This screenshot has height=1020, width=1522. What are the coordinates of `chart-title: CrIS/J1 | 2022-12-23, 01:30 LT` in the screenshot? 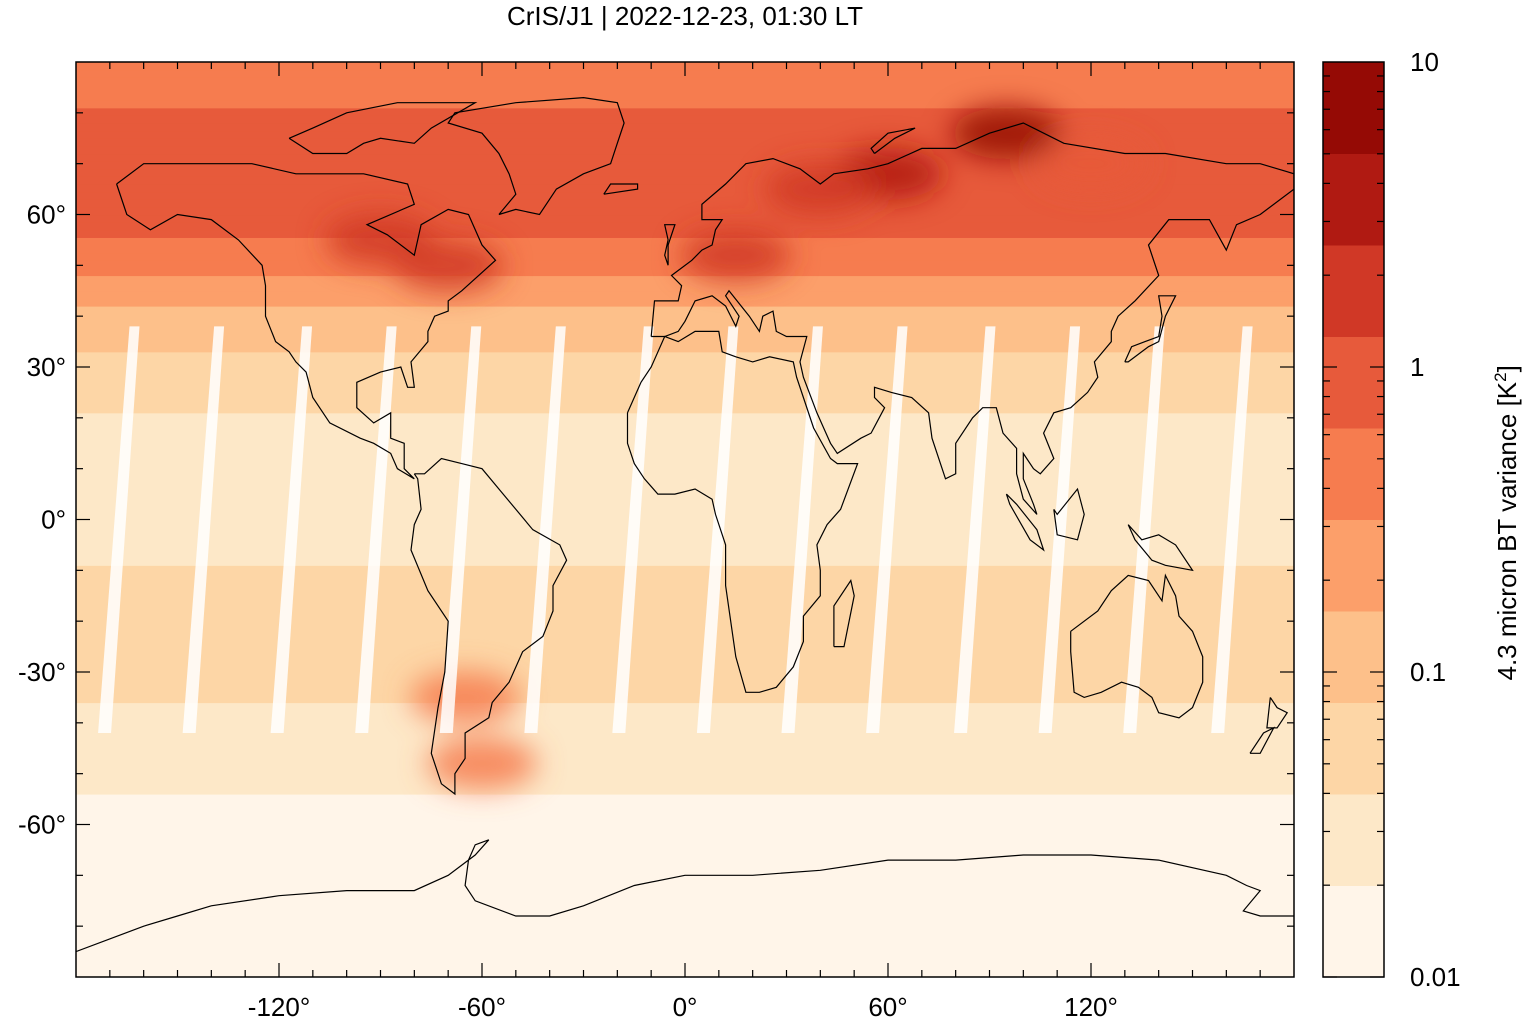 It's located at (685, 16).